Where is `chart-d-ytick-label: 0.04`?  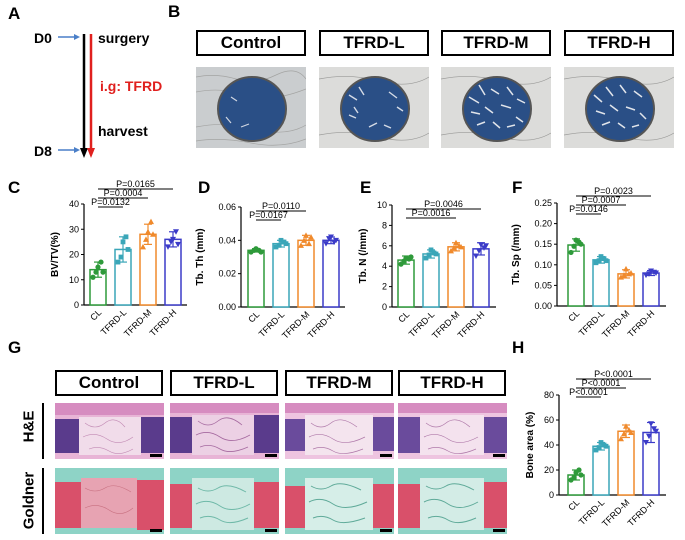
chart-d-ytick-label: 0.04 is located at coordinates (227, 240).